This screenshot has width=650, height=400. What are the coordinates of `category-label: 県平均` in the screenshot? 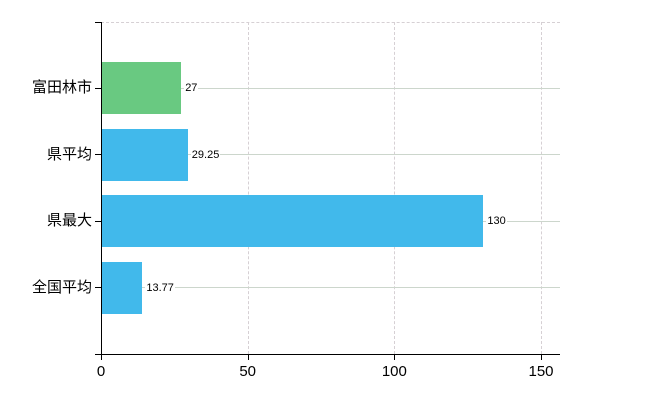 It's located at (69, 154).